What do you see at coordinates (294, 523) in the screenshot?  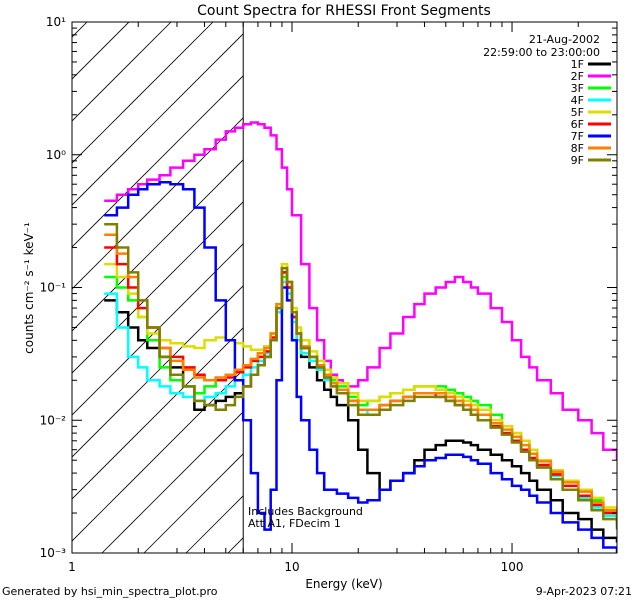 I see `annotation-attenuator: Att A1, FDecim 1` at bounding box center [294, 523].